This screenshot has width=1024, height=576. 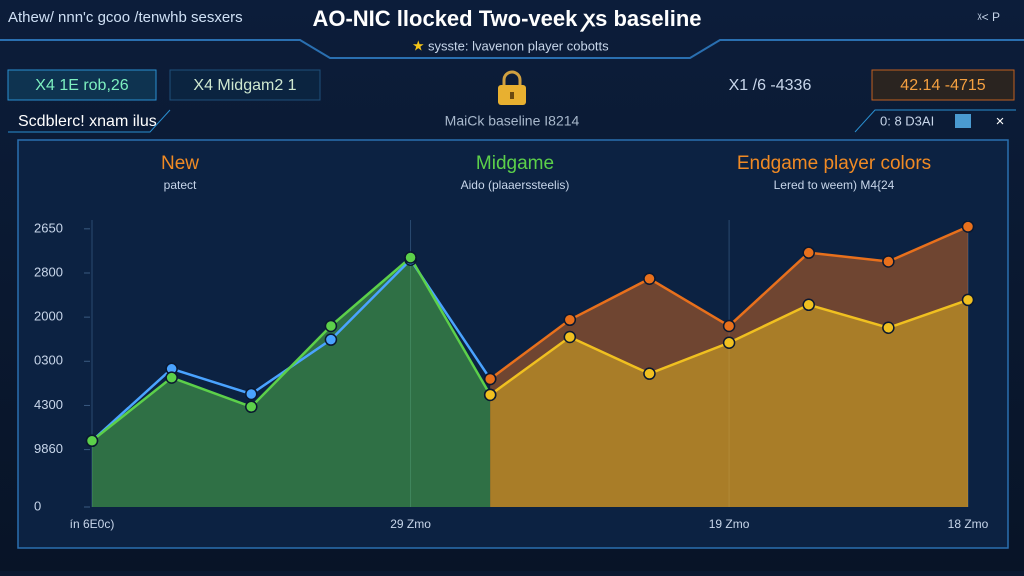 What do you see at coordinates (834, 185) in the screenshot?
I see `legend-subtitle: Lered to weem) M4{24` at bounding box center [834, 185].